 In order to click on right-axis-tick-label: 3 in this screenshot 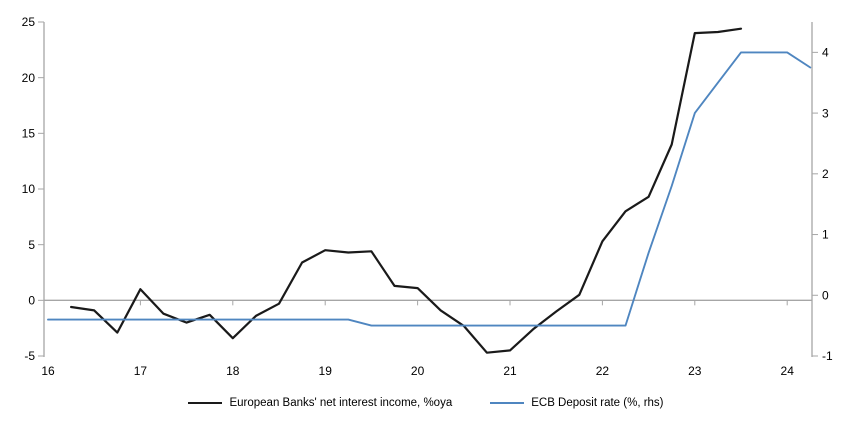, I will do `click(825, 113)`.